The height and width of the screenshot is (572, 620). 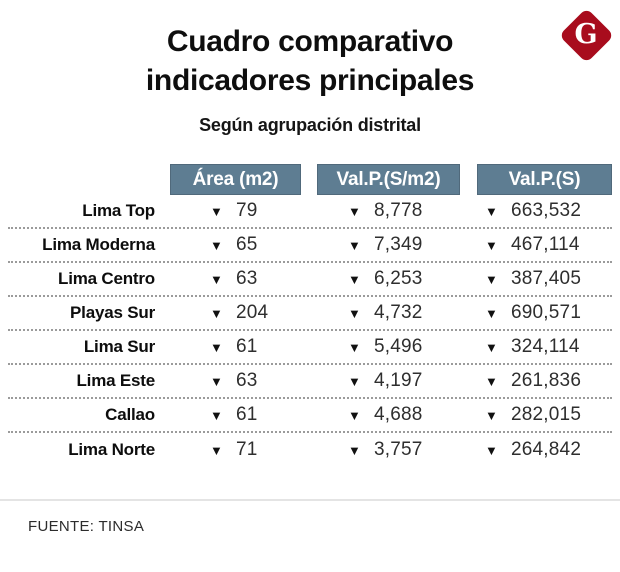 I want to click on cell-value: 324,114, so click(x=545, y=346).